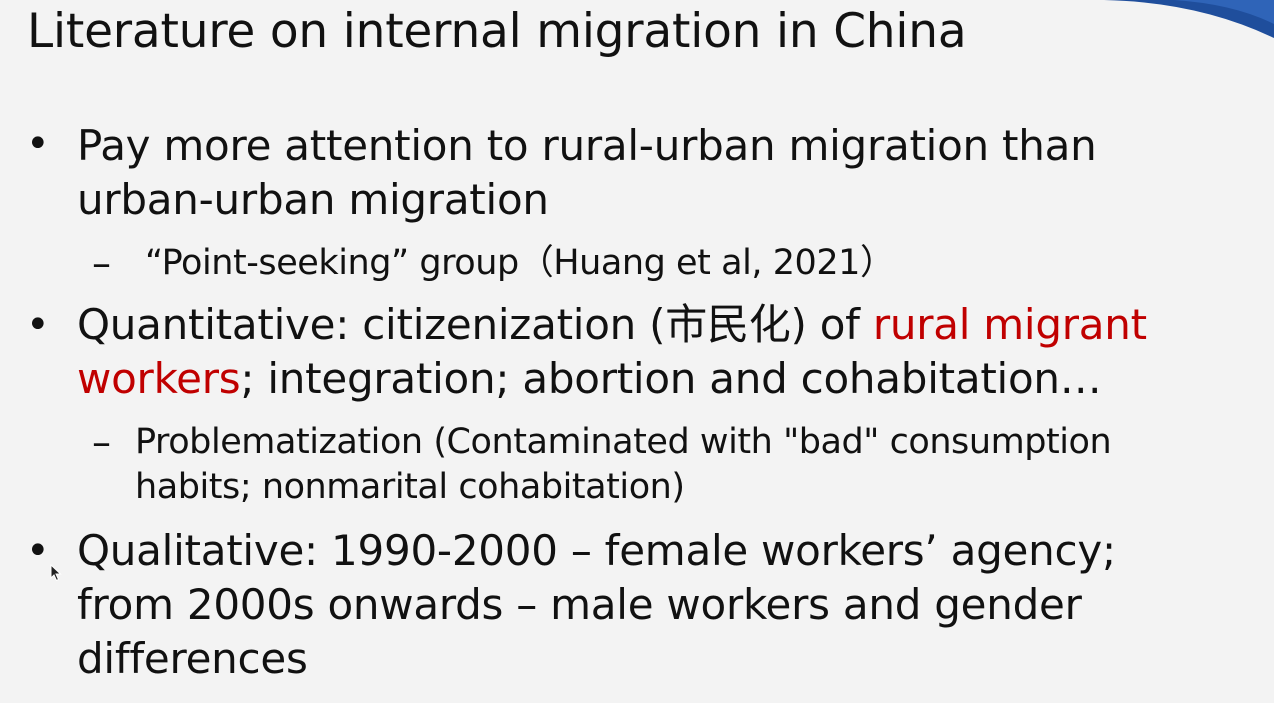 The width and height of the screenshot is (1274, 703). I want to click on bullet-1-sub-1: “Point-seeking” group（Huang et al, 2021）, so click(520, 263).